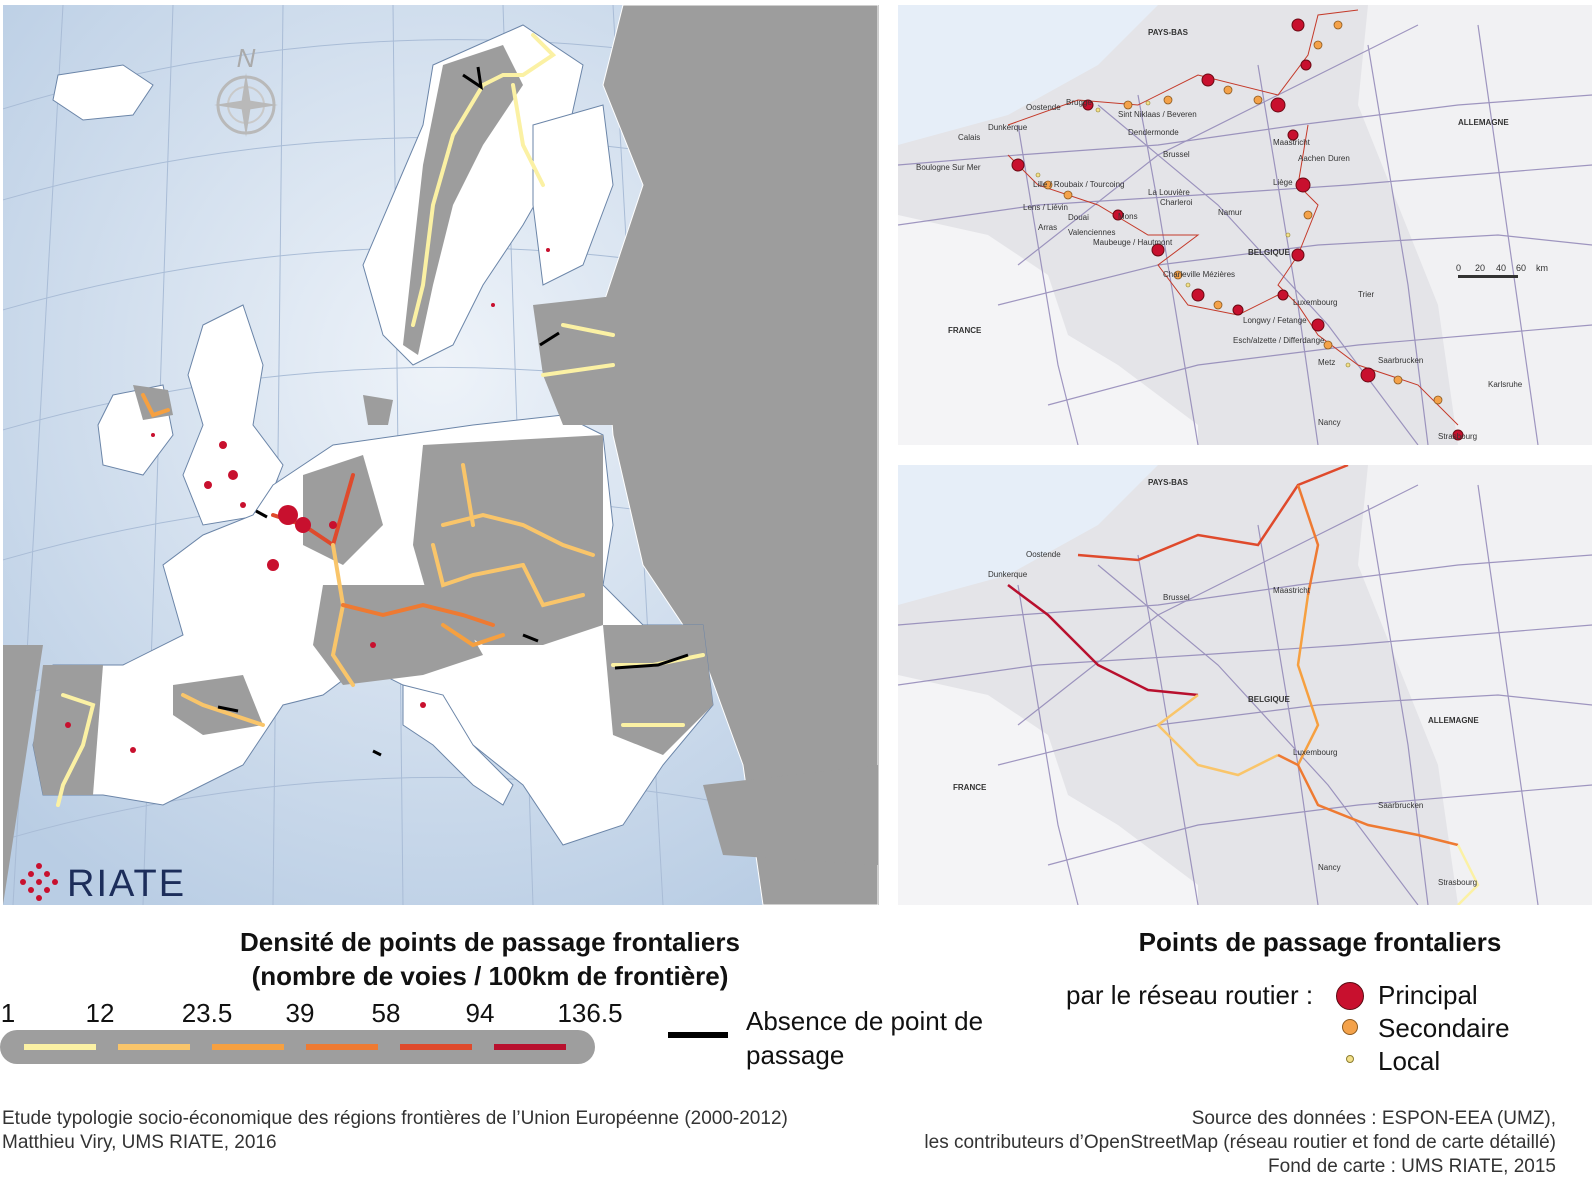 The image size is (1596, 1179). What do you see at coordinates (790, 815) in the screenshot?
I see `turkey` at bounding box center [790, 815].